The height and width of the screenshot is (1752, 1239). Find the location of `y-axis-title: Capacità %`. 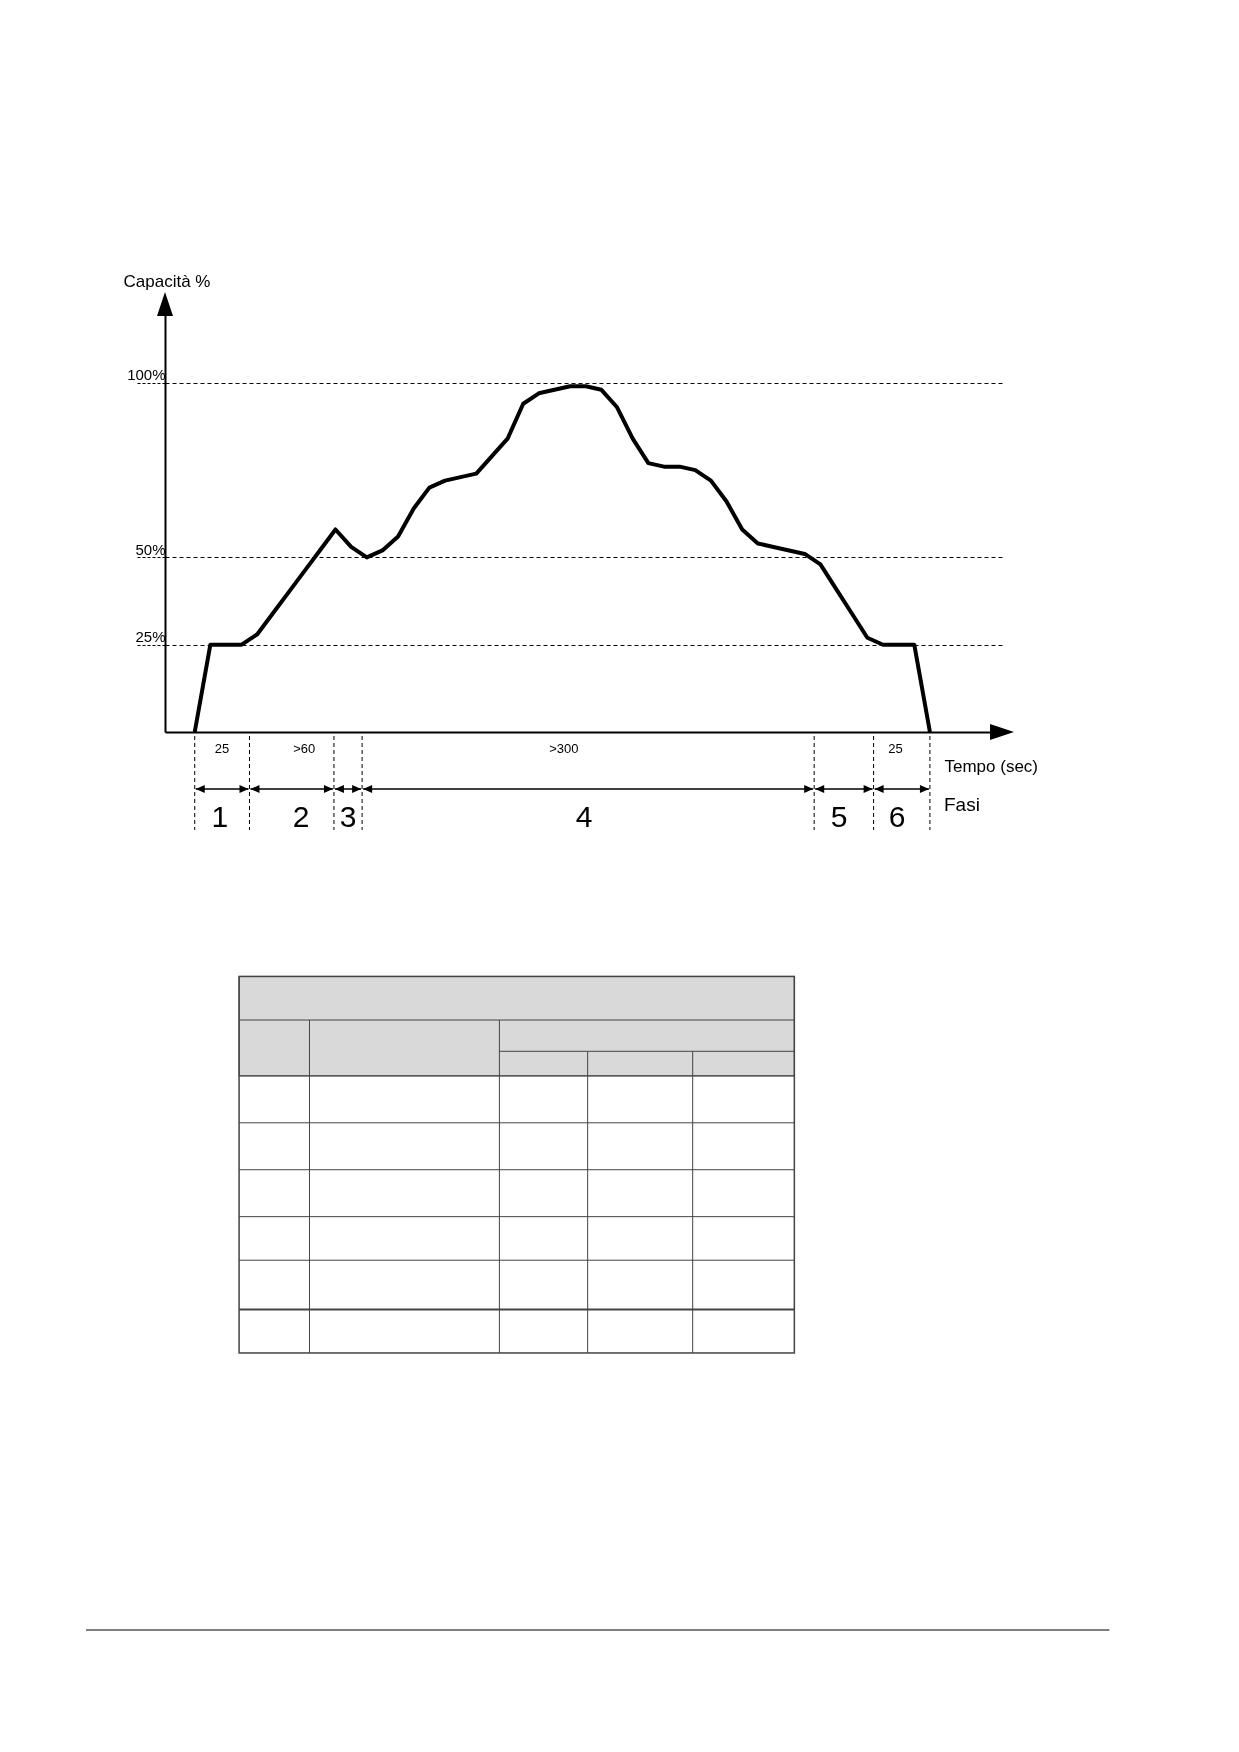

y-axis-title: Capacità % is located at coordinates (167, 281).